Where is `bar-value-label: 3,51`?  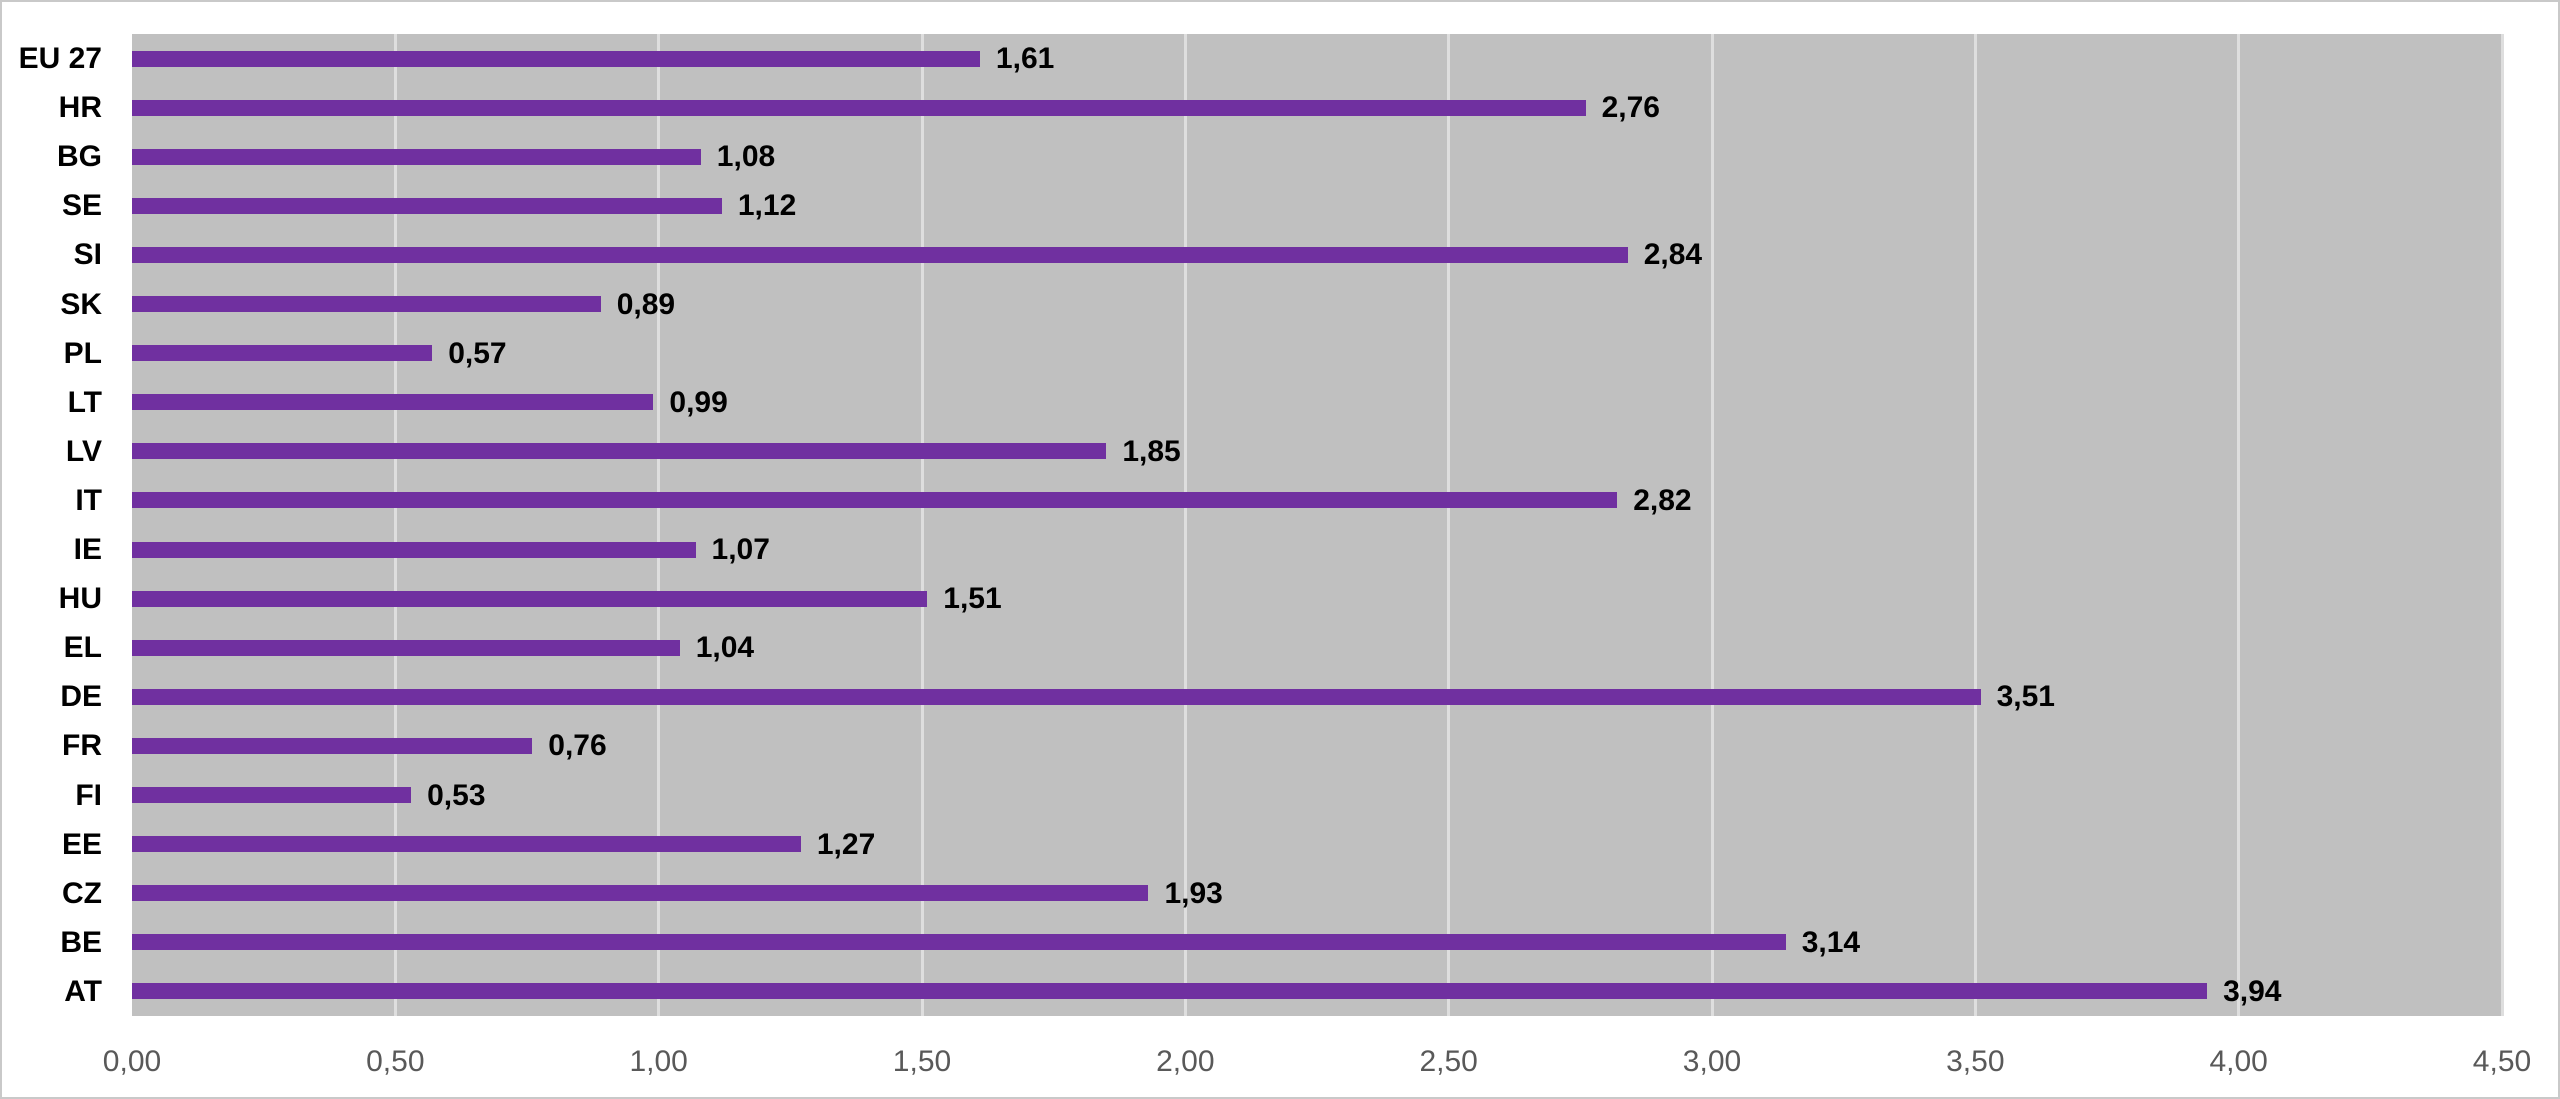
bar-value-label: 3,51 is located at coordinates (2025, 697).